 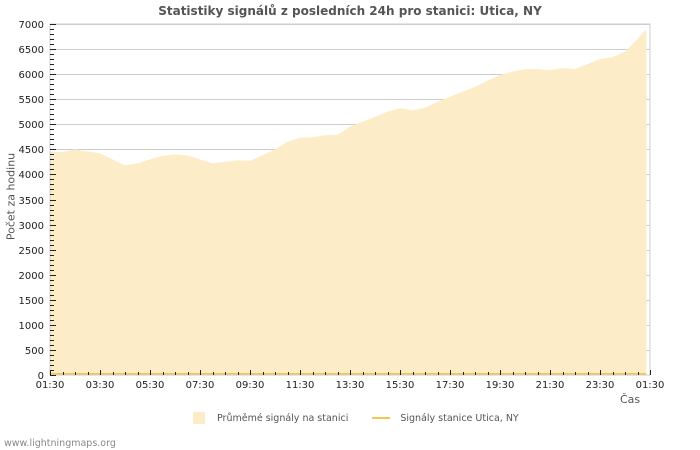 I want to click on y-tick-label: 0, so click(x=41, y=376).